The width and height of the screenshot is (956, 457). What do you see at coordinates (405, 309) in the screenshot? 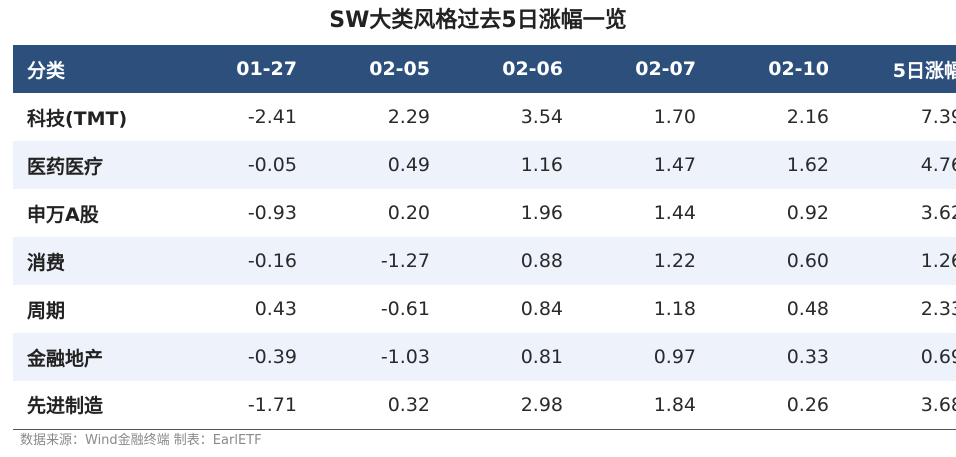
I see `cell-daily-change: -0.61` at bounding box center [405, 309].